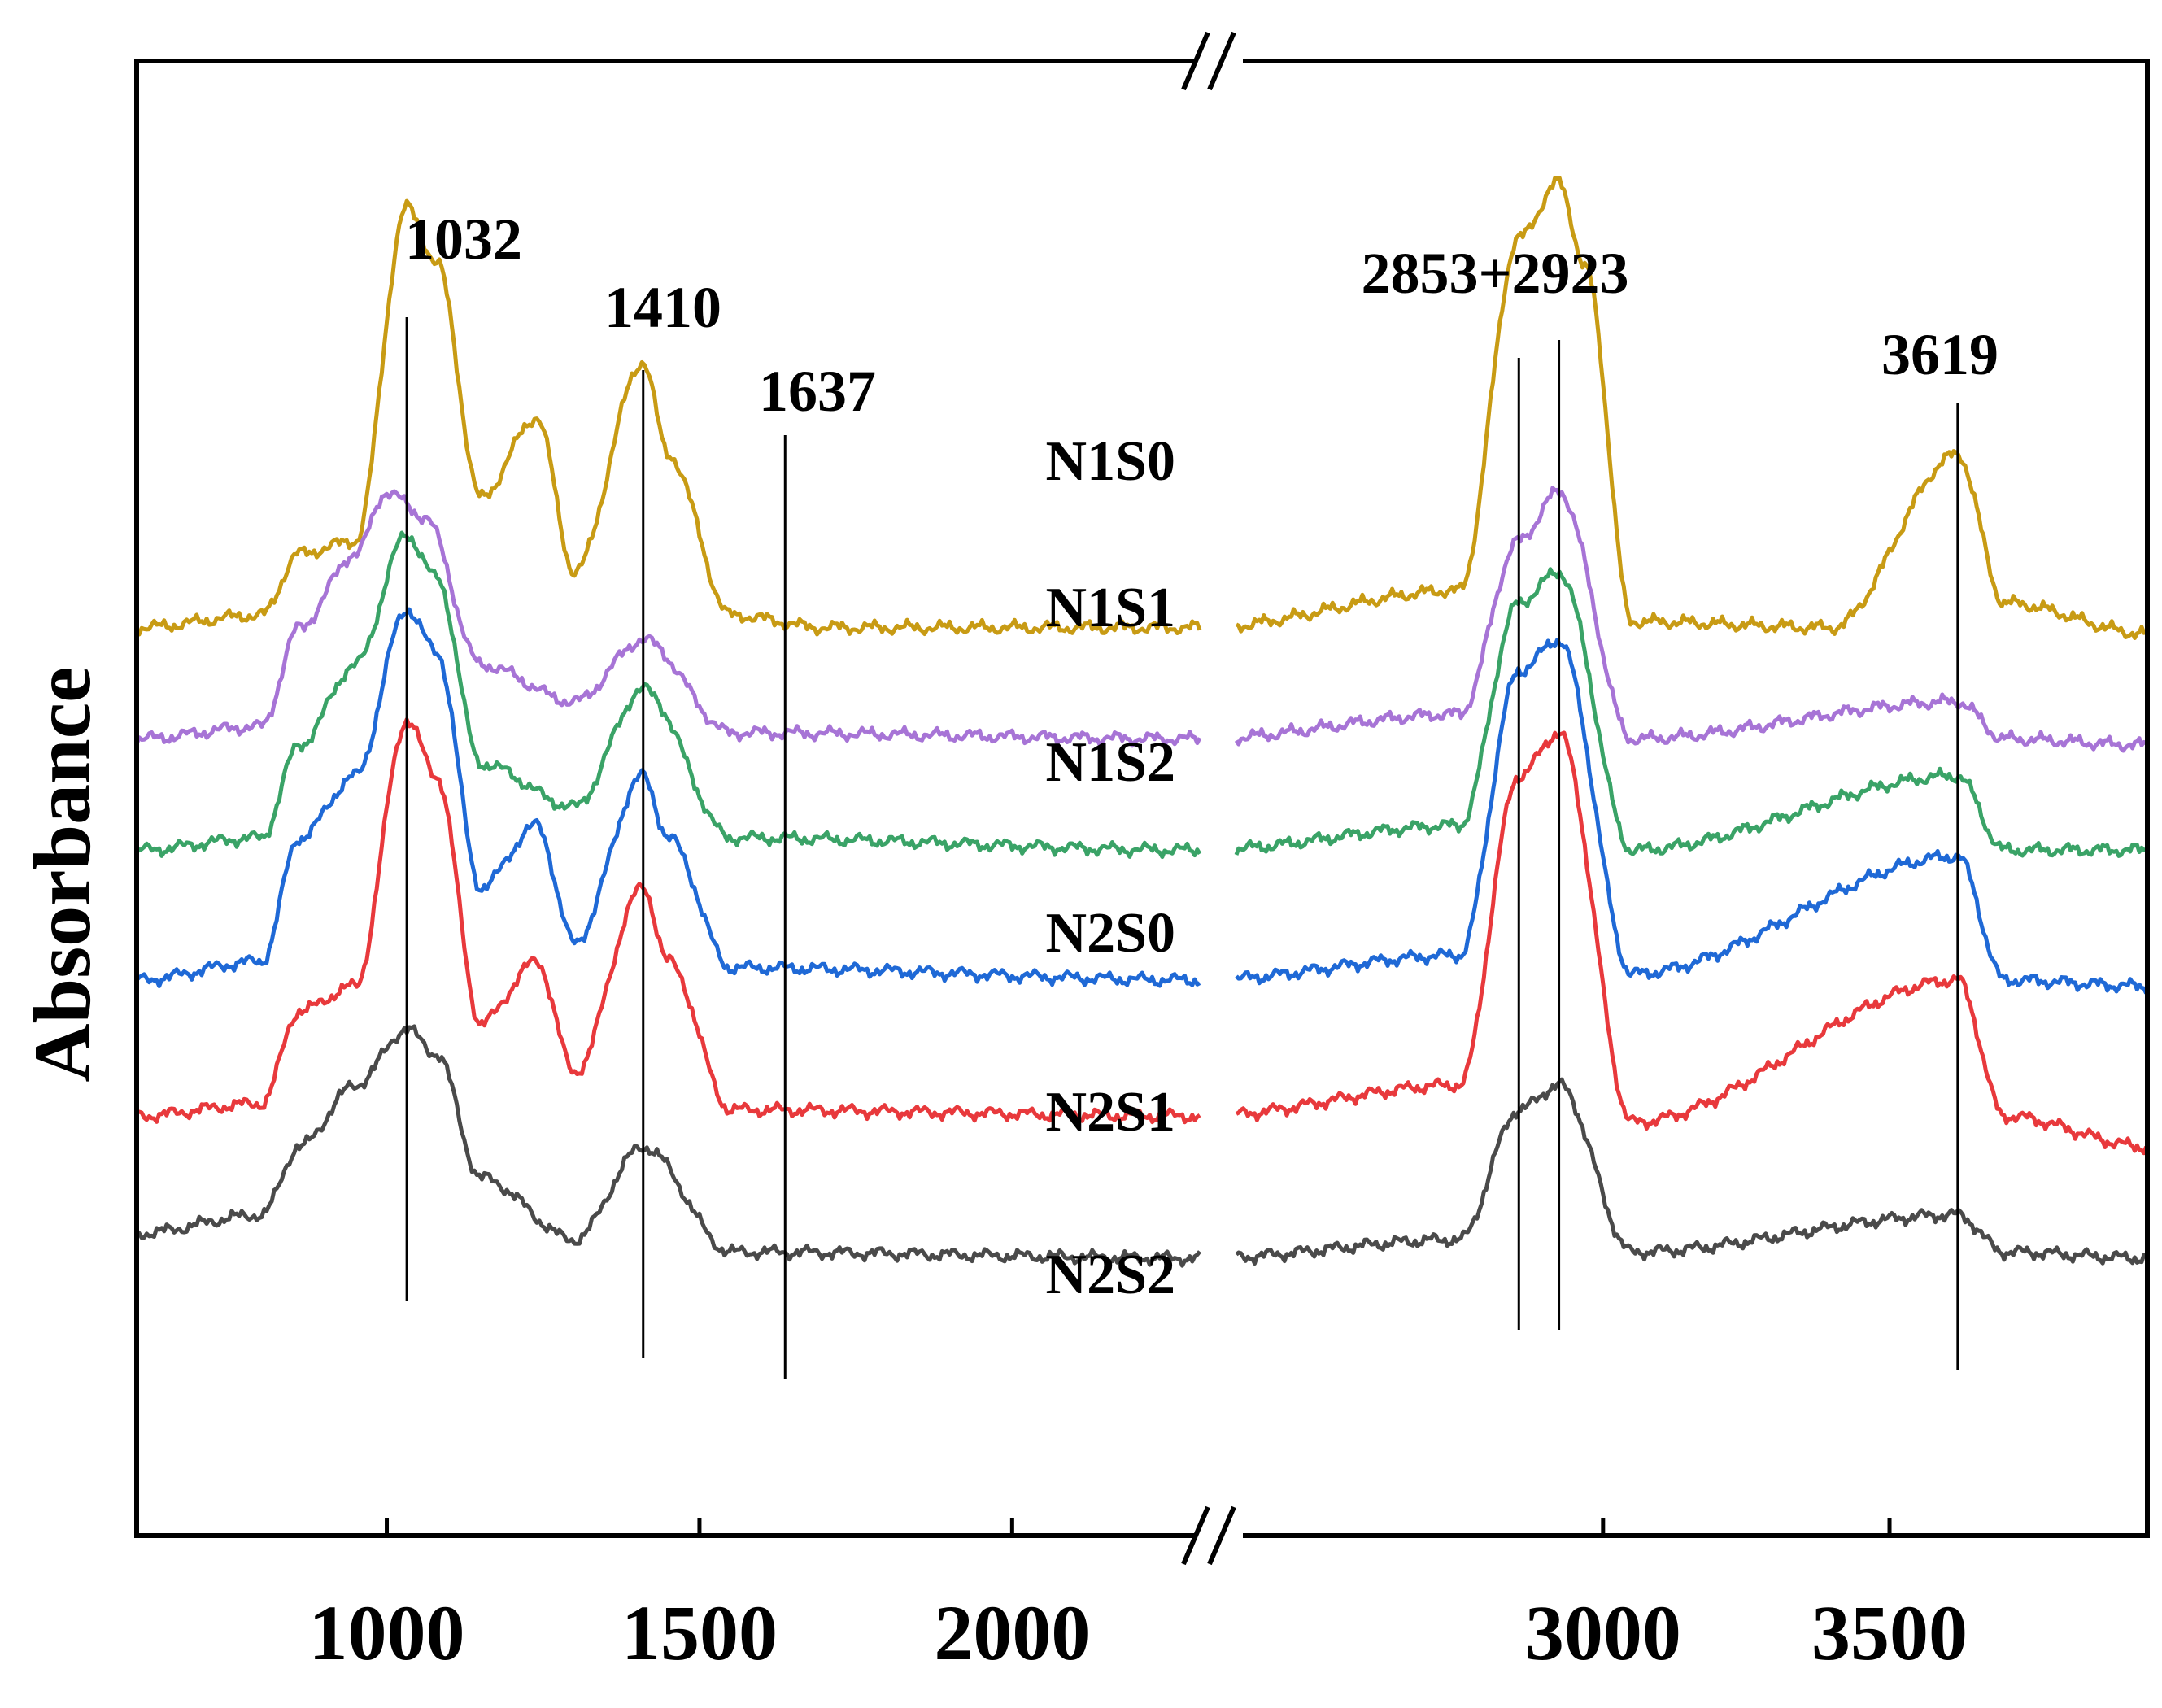 Image resolution: width=2162 pixels, height=1708 pixels. I want to click on x-axis-ticks: 1000 1500 2000 3000 3500, so click(1138, 1597).